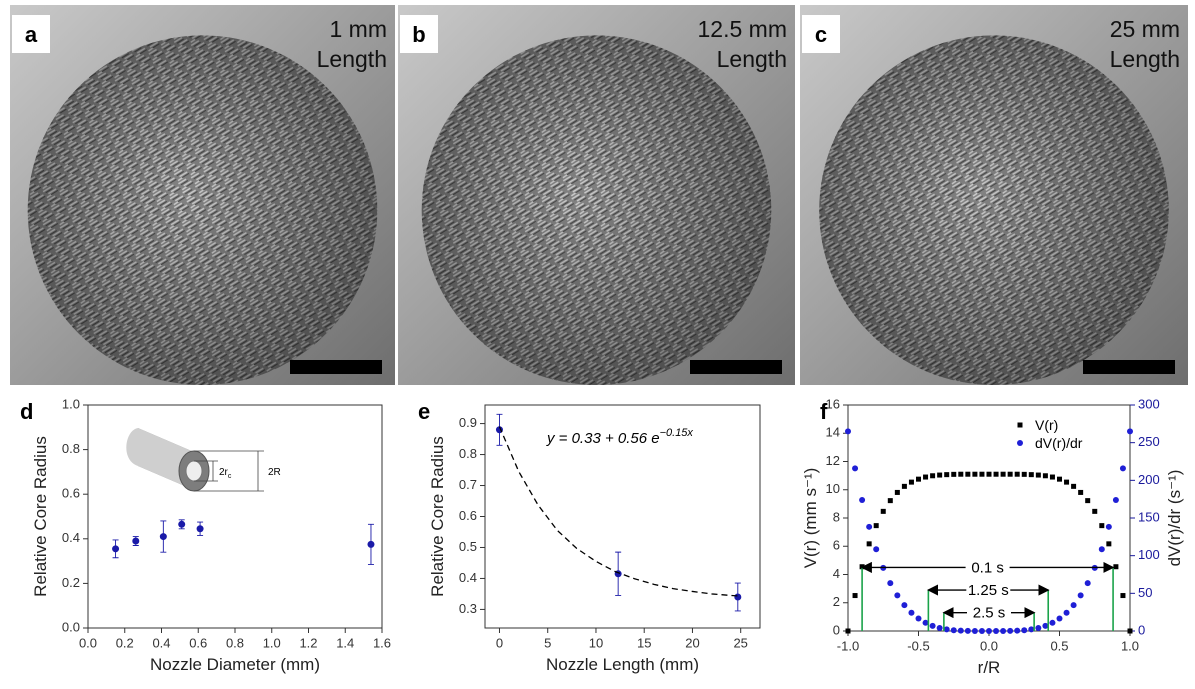  Describe the element at coordinates (1059, 443) in the screenshot. I see `legend-label: dV(r)/dr` at that location.